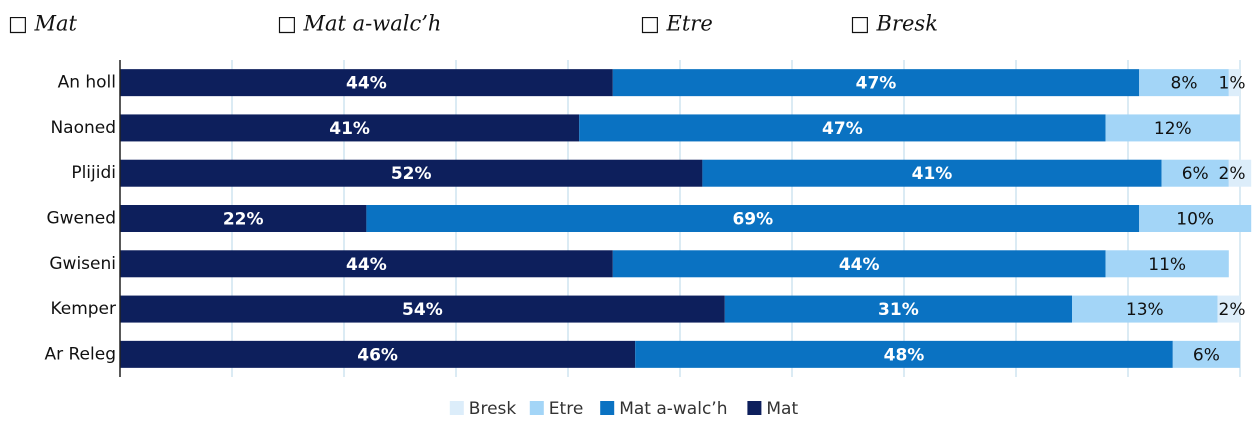 This screenshot has width=1258, height=421. Describe the element at coordinates (93, 173) in the screenshot. I see `y-tick-label: Plijidi` at that location.